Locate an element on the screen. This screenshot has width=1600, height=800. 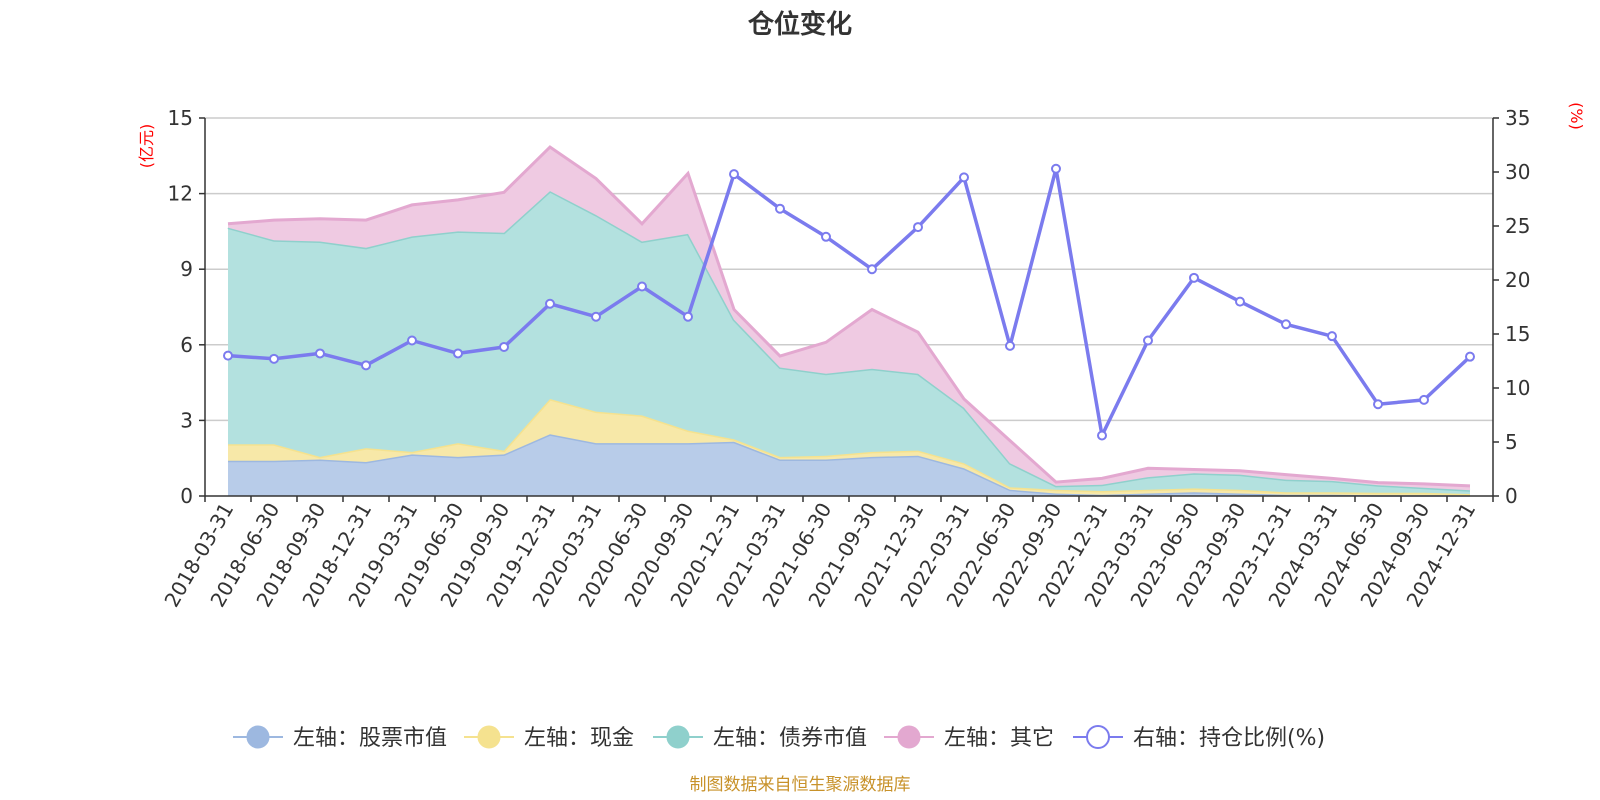
chart-title: 仓位变化 is located at coordinates (799, 24).